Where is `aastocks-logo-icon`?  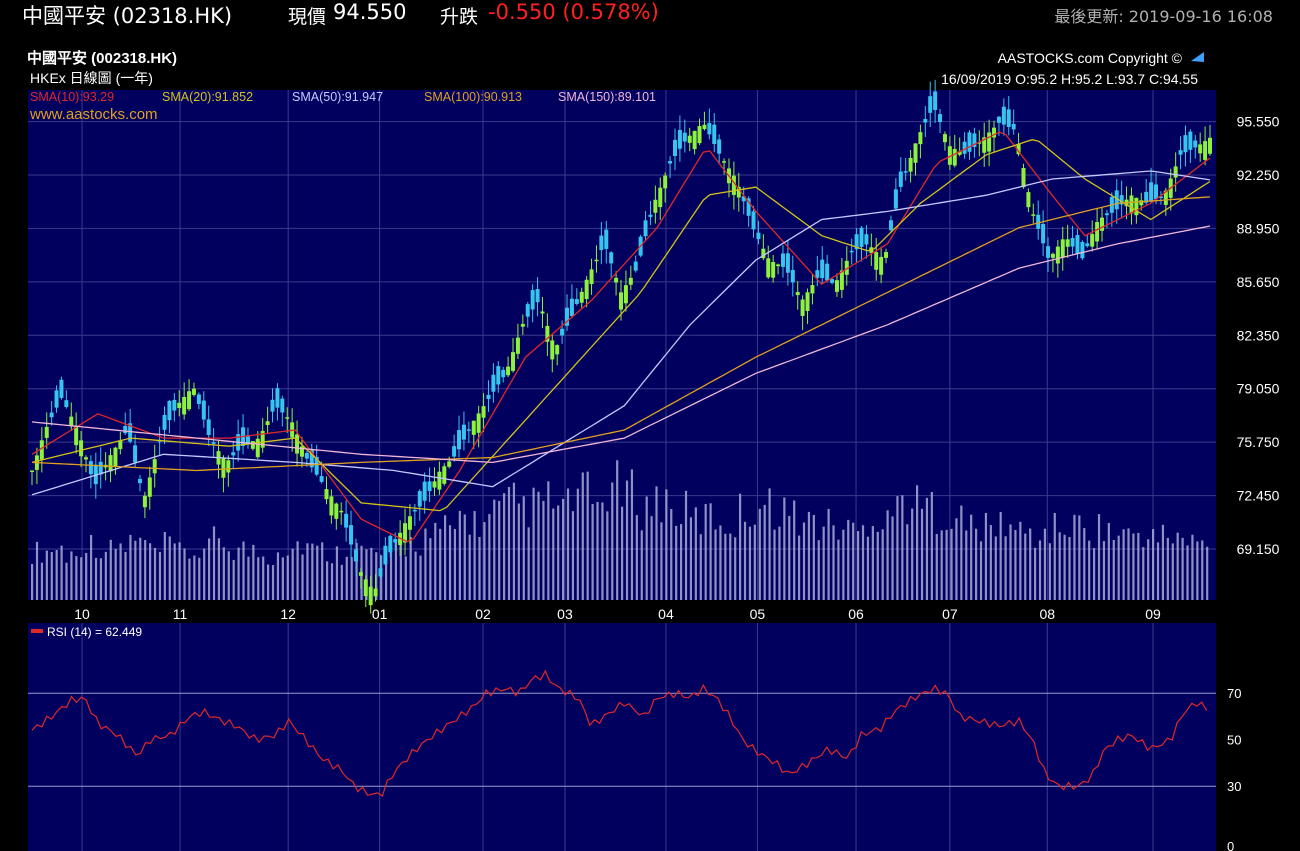 aastocks-logo-icon is located at coordinates (1197, 57).